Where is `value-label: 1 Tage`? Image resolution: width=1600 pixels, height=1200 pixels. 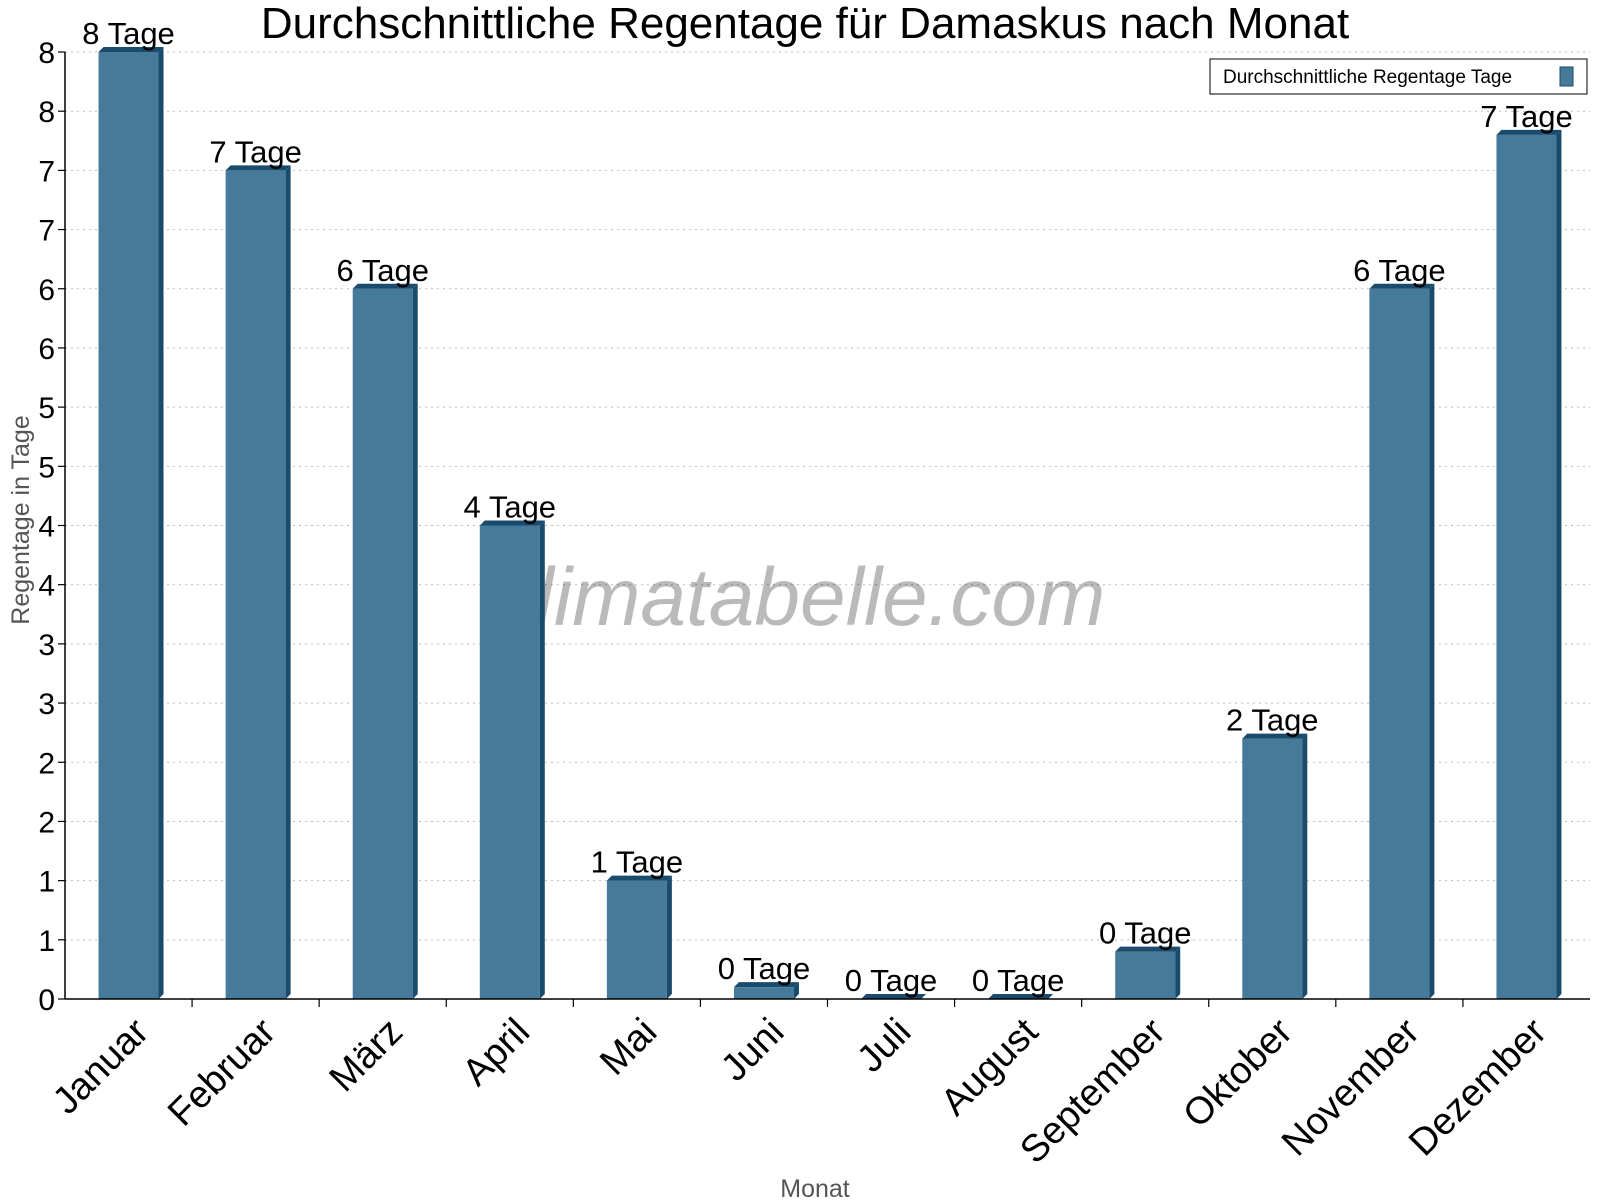
value-label: 1 Tage is located at coordinates (637, 862).